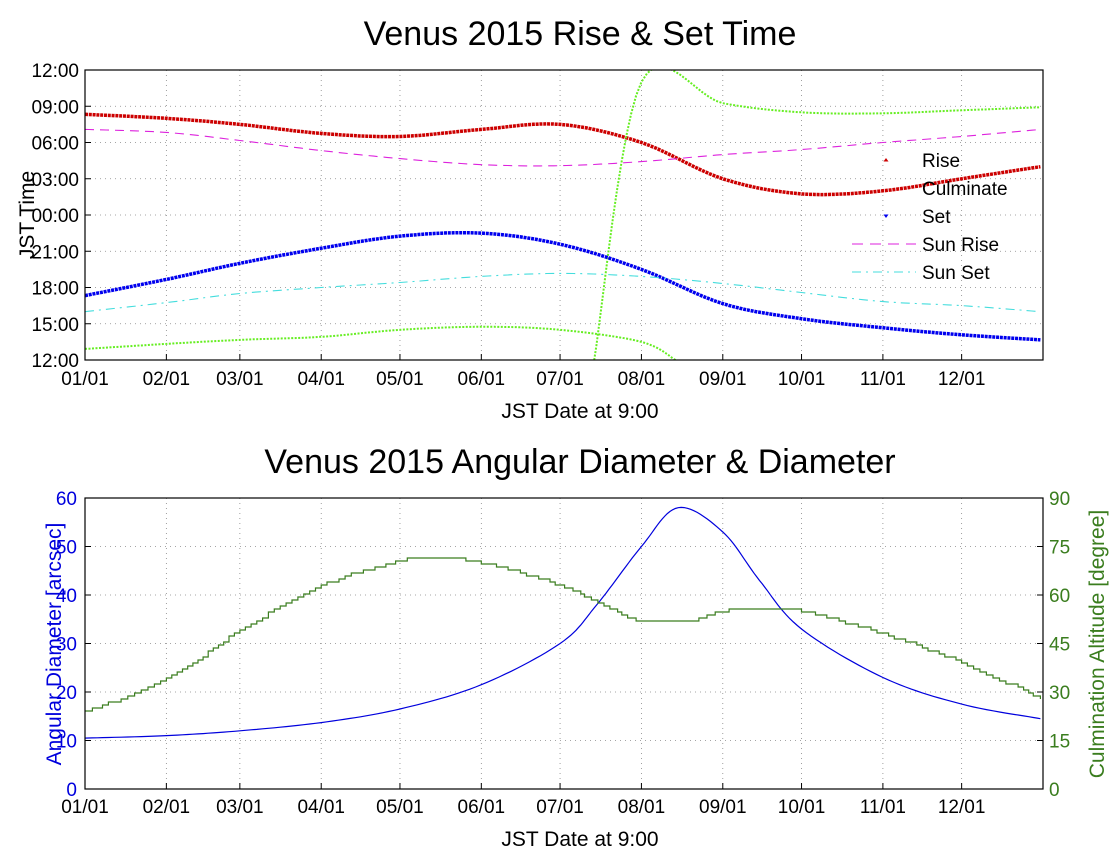 This screenshot has height=864, width=1120. Describe the element at coordinates (55, 180) in the screenshot. I see `y-tick-label: 03:00` at that location.